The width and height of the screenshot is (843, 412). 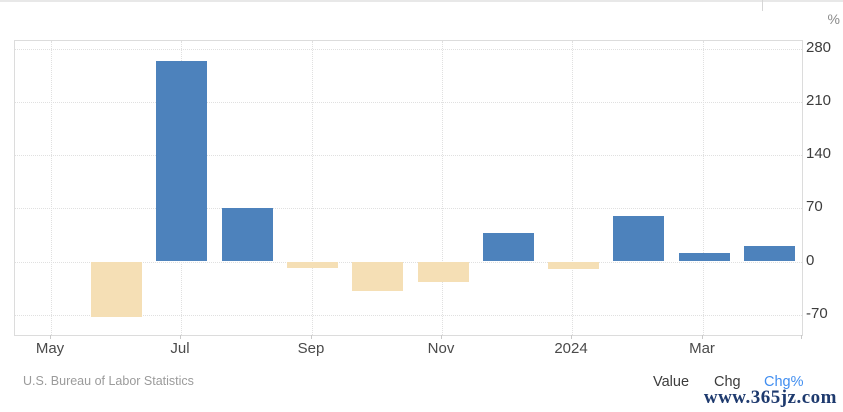 What do you see at coordinates (727, 382) in the screenshot?
I see `chg-toggle: Chg` at bounding box center [727, 382].